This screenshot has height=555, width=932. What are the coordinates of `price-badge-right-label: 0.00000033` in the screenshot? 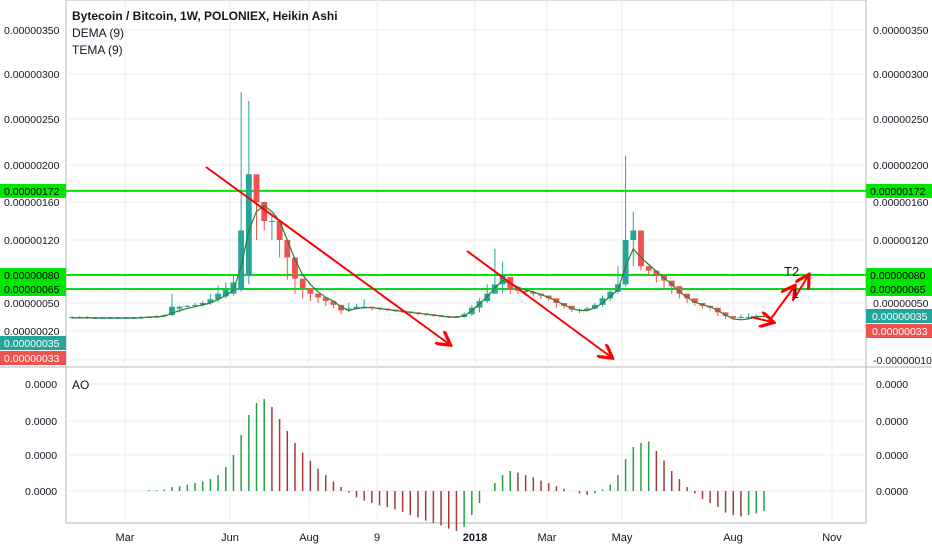 It's located at (900, 332).